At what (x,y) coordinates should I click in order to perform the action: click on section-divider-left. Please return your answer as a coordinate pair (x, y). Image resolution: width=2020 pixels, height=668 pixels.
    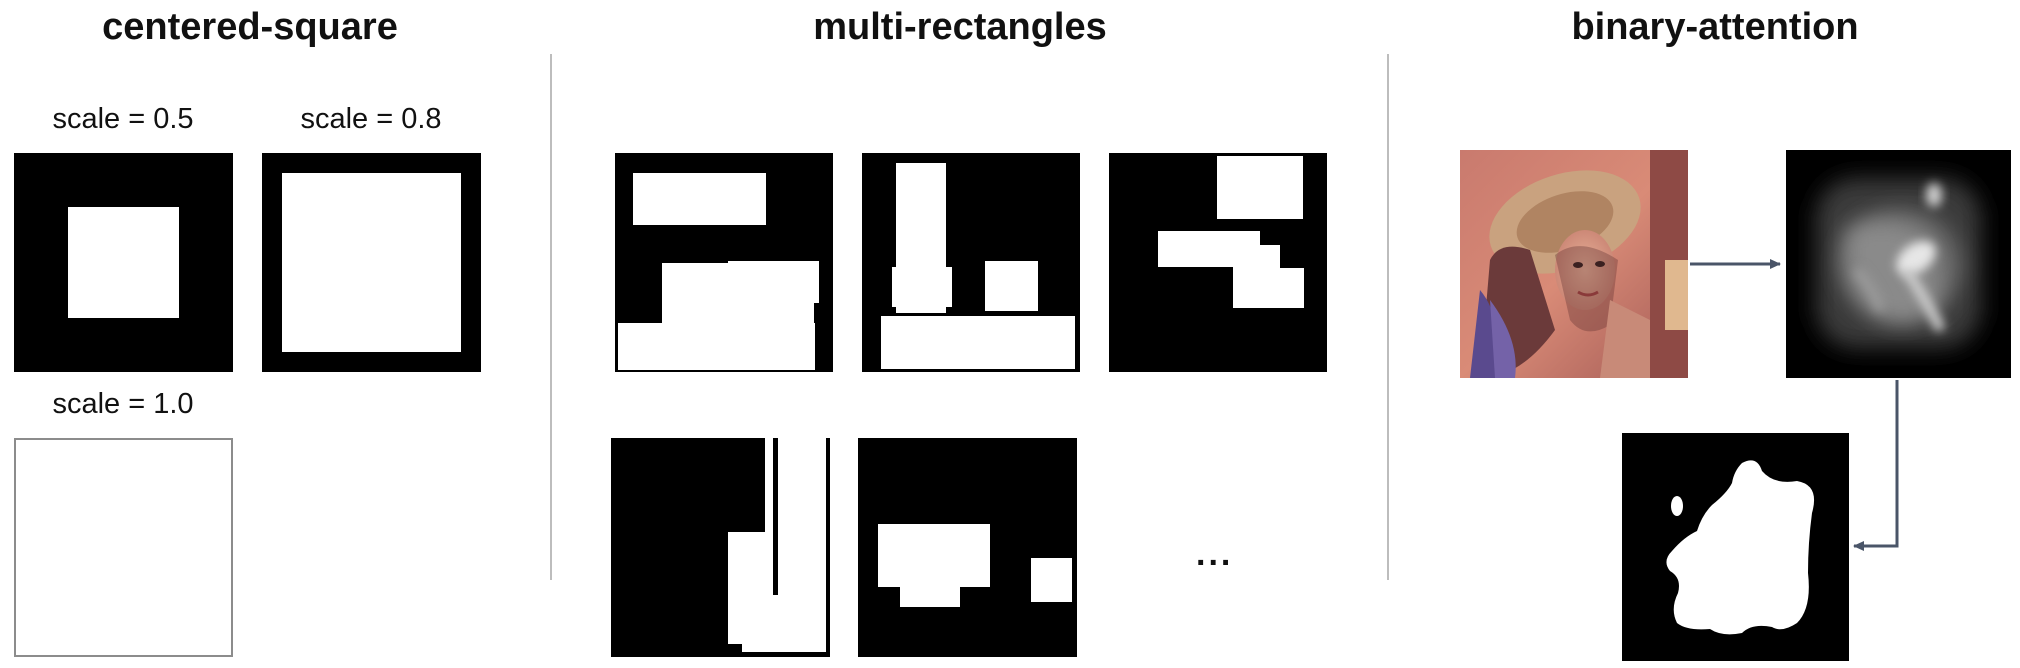
    Looking at the image, I should click on (551, 317).